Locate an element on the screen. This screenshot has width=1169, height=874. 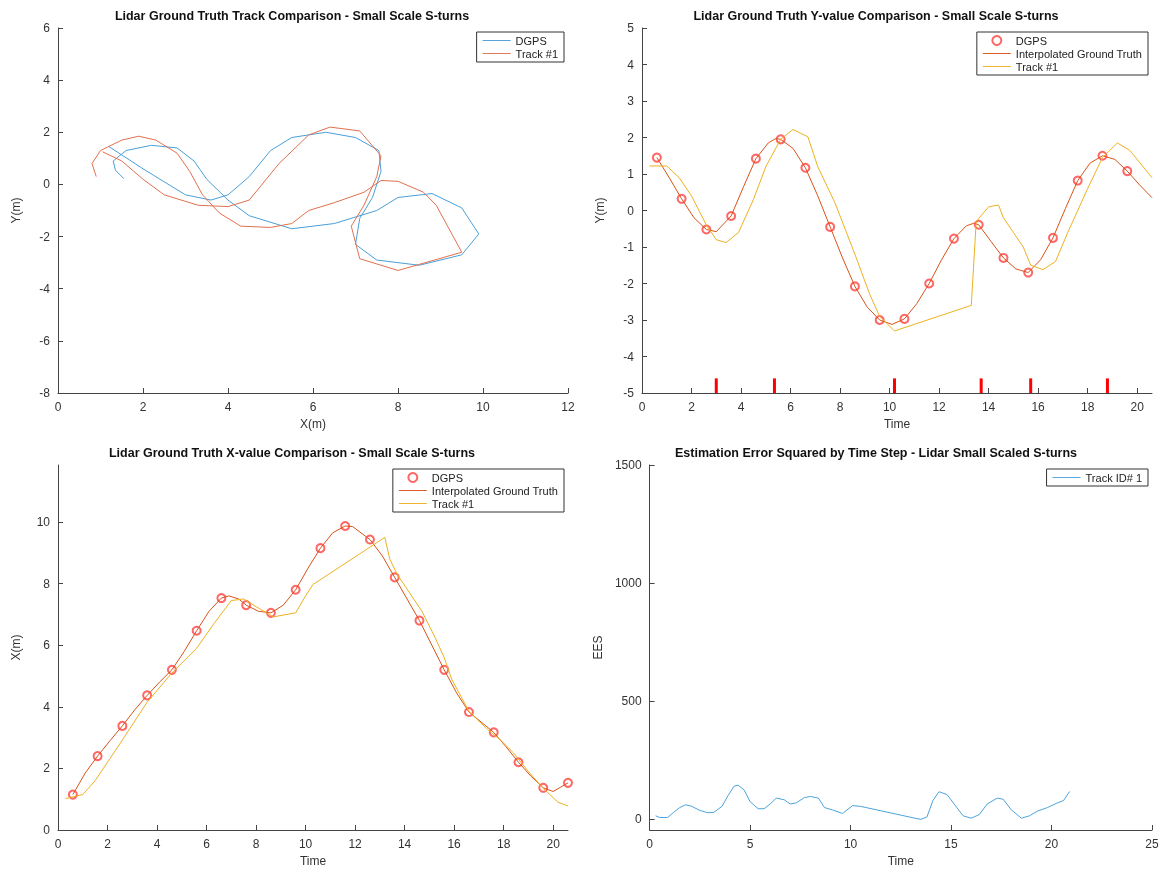
y-tick-label: -6 is located at coordinates (45, 340).